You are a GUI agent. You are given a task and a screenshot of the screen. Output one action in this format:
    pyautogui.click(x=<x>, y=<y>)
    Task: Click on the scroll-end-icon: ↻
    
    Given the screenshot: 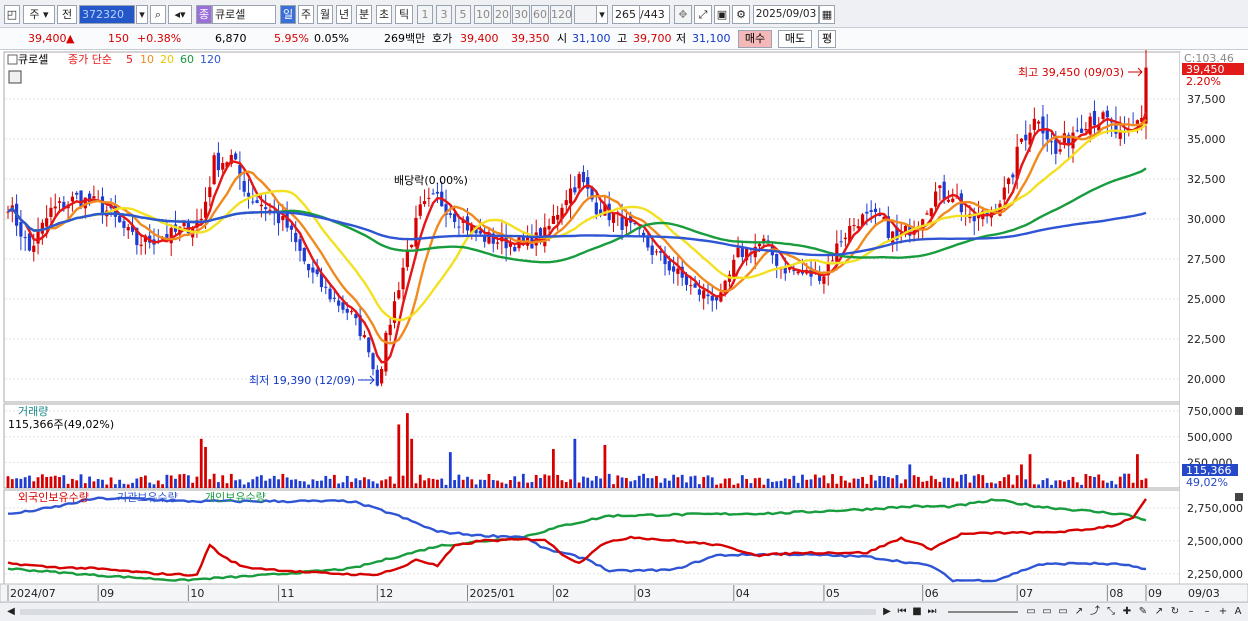 What is the action you would take?
    pyautogui.click(x=1175, y=611)
    